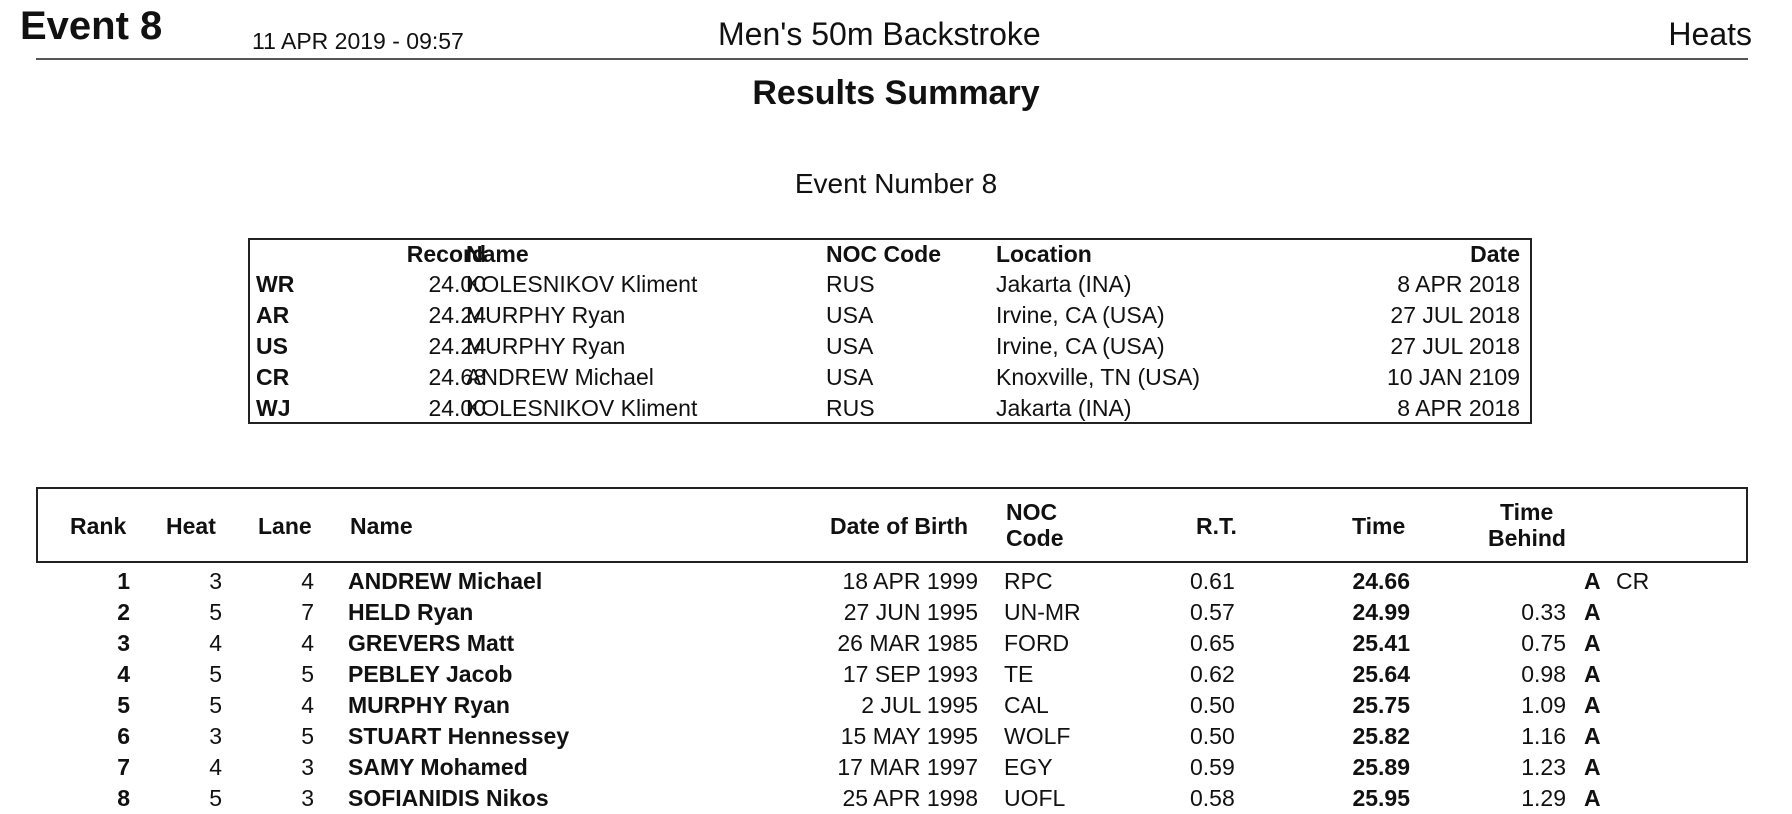 The height and width of the screenshot is (814, 1792). Describe the element at coordinates (1381, 705) in the screenshot. I see `swim-time: 25.75` at that location.